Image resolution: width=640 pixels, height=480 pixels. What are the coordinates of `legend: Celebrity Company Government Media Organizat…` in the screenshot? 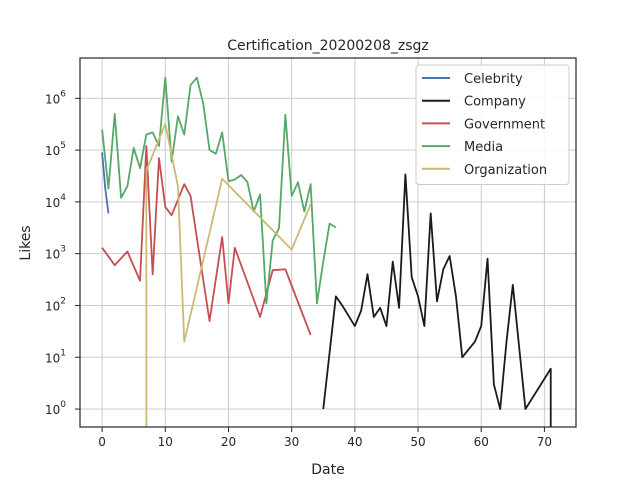 It's located at (492, 124).